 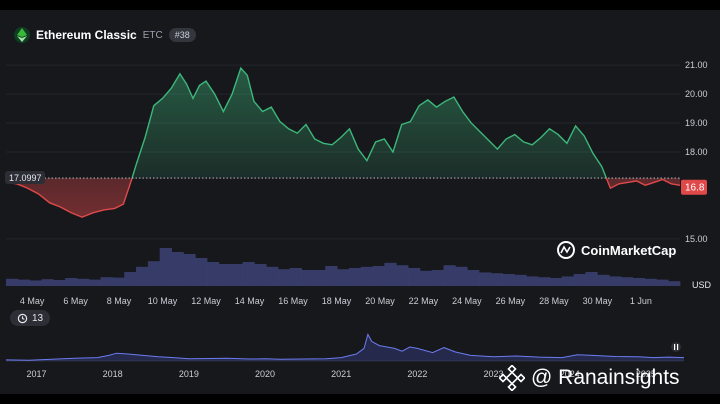 I want to click on x-tick-label: 18 May, so click(x=337, y=301).